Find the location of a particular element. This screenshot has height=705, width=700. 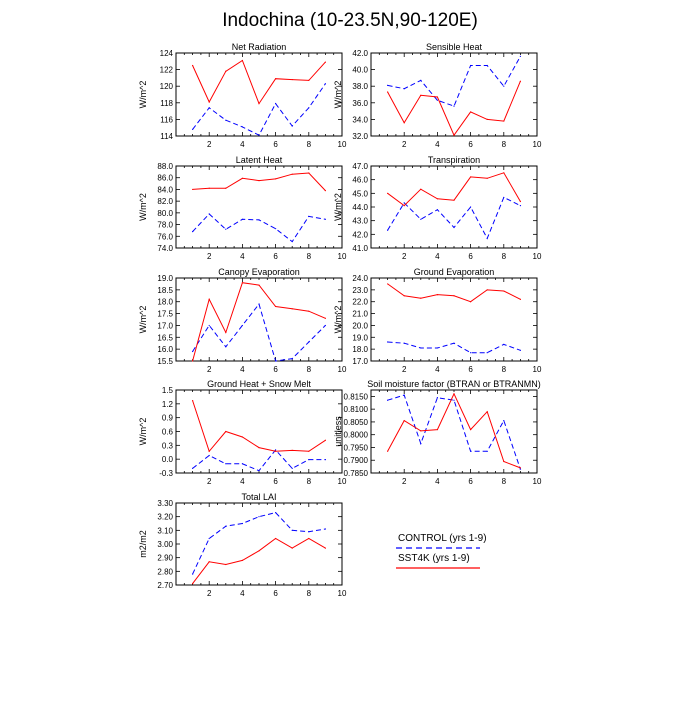

y-tick-label: 0.7900 is located at coordinates (356, 460).